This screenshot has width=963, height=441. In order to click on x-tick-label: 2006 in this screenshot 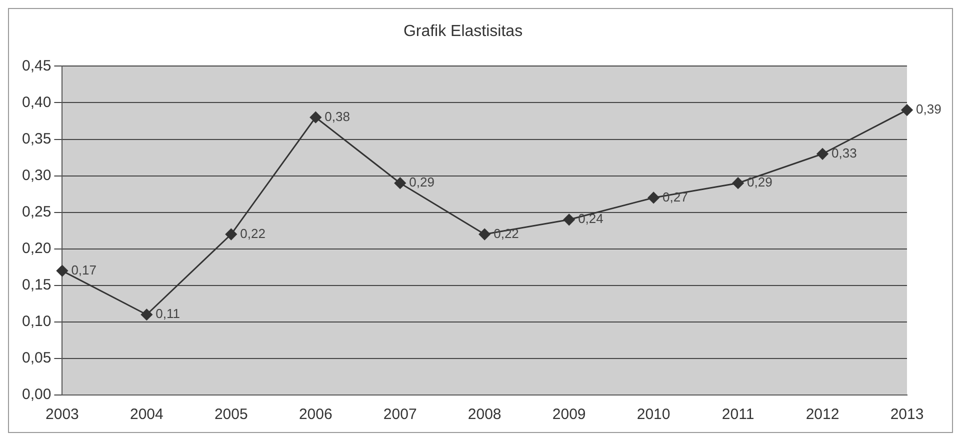, I will do `click(315, 415)`.